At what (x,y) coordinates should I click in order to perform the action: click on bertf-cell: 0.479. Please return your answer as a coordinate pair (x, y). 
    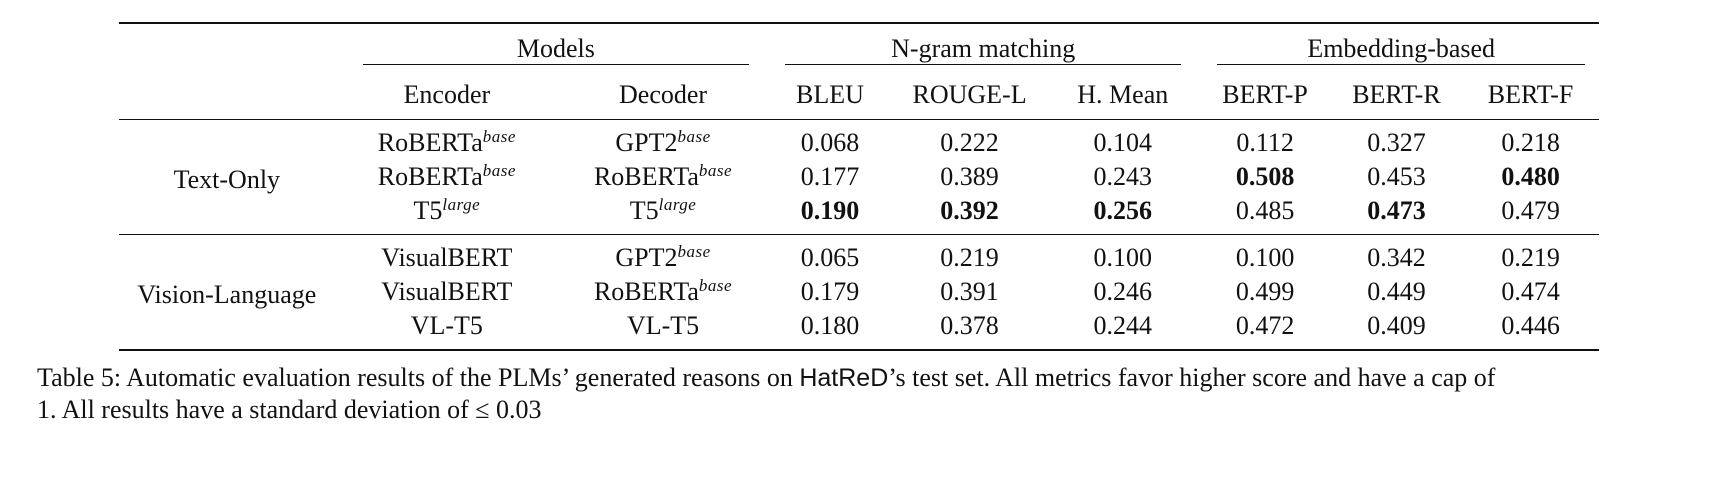
    Looking at the image, I should click on (1530, 210).